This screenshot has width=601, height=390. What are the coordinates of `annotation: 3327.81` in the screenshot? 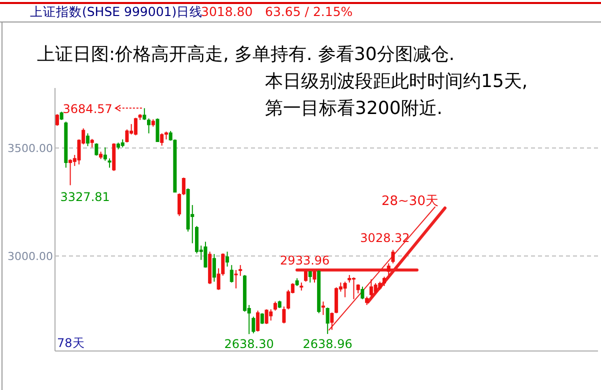 It's located at (85, 197).